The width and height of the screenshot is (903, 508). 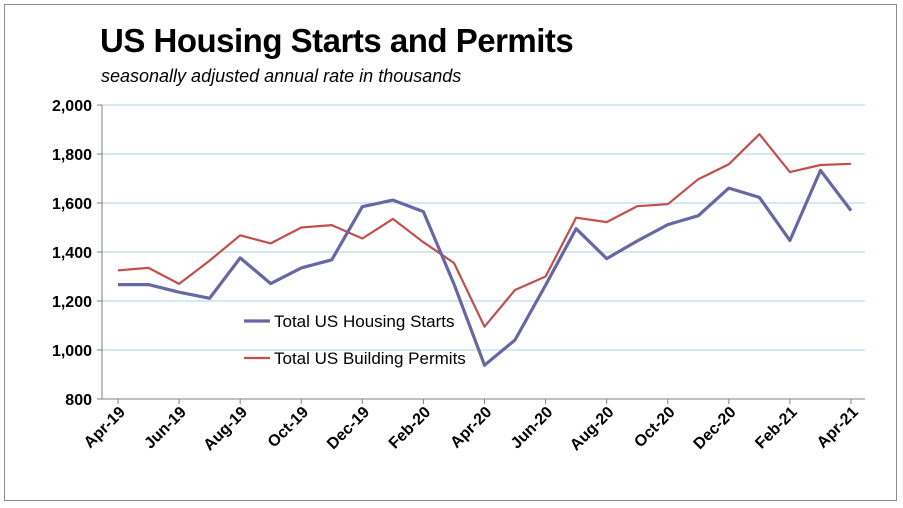 I want to click on y-tick-label: 2,000, so click(x=72, y=106).